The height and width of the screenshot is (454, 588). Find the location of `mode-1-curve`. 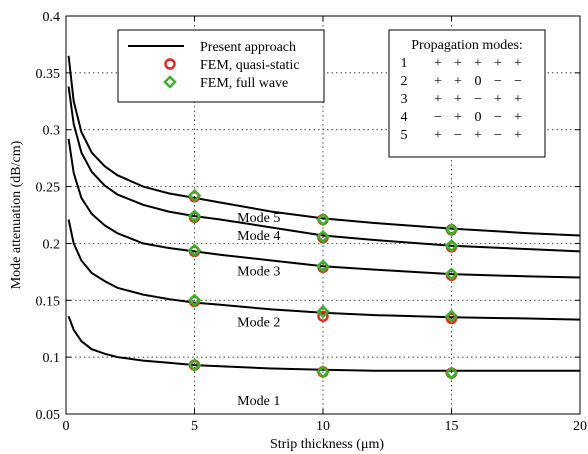

mode-1-curve is located at coordinates (323, 343).